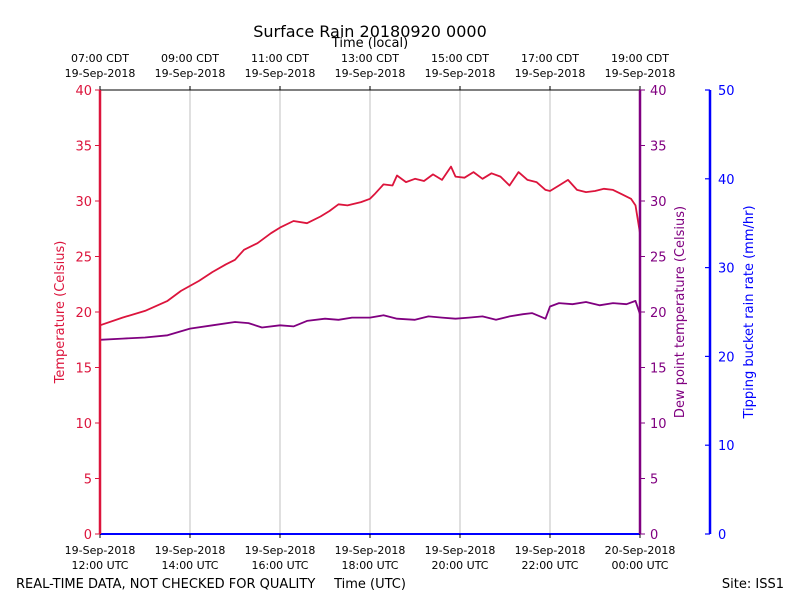 The image size is (800, 605). I want to click on top-tick-label-time: 11:00 CDT, so click(280, 58).